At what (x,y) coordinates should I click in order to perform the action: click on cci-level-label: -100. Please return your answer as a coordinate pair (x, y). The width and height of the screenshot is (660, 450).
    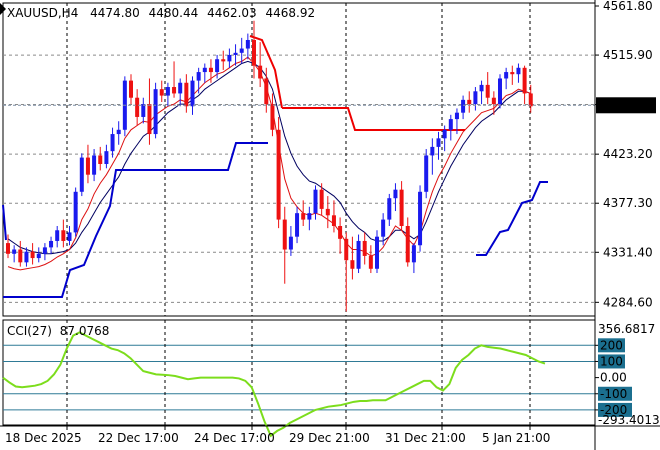
    Looking at the image, I should click on (613, 394).